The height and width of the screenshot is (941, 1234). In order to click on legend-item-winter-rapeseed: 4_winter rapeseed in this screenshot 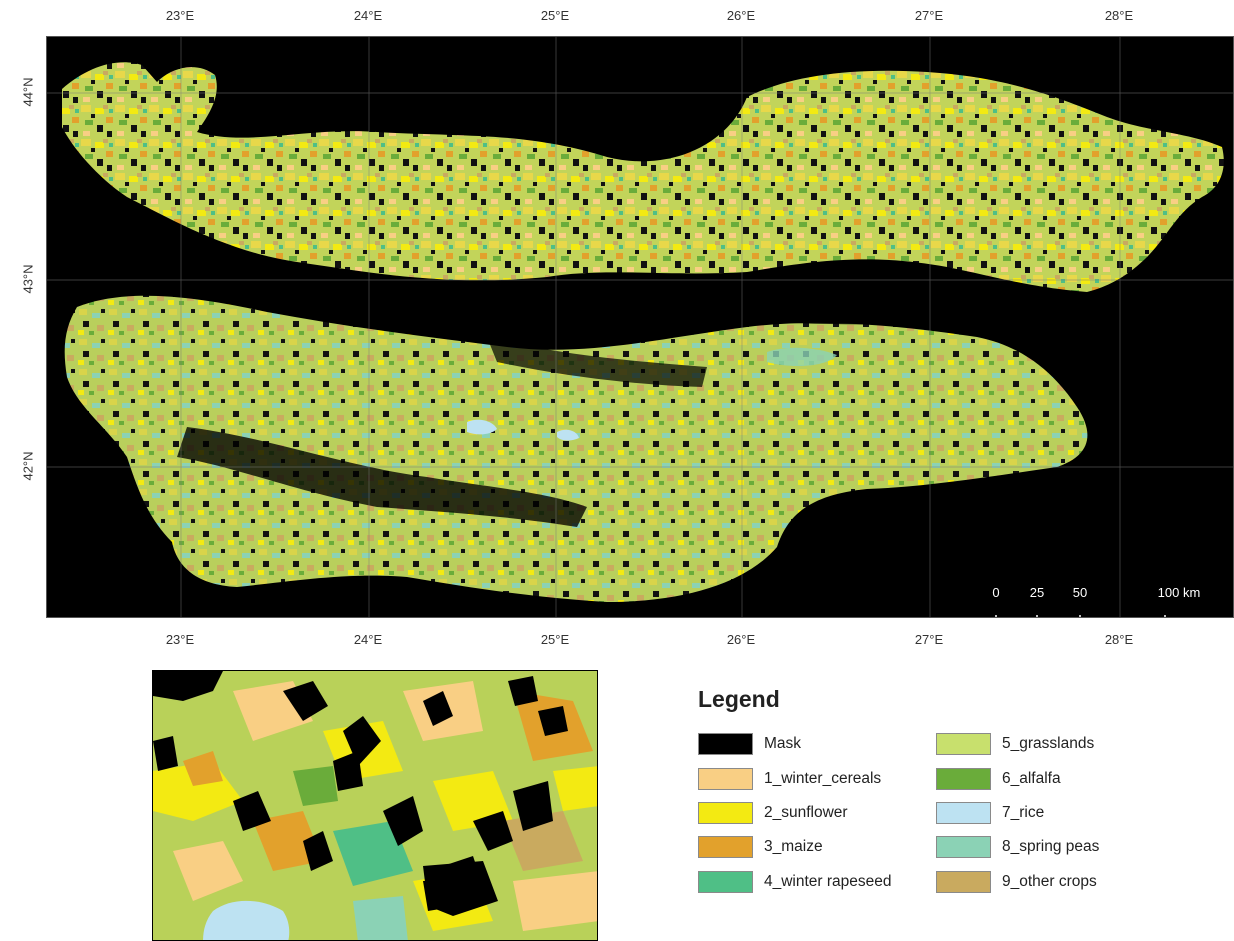, I will do `click(795, 882)`.